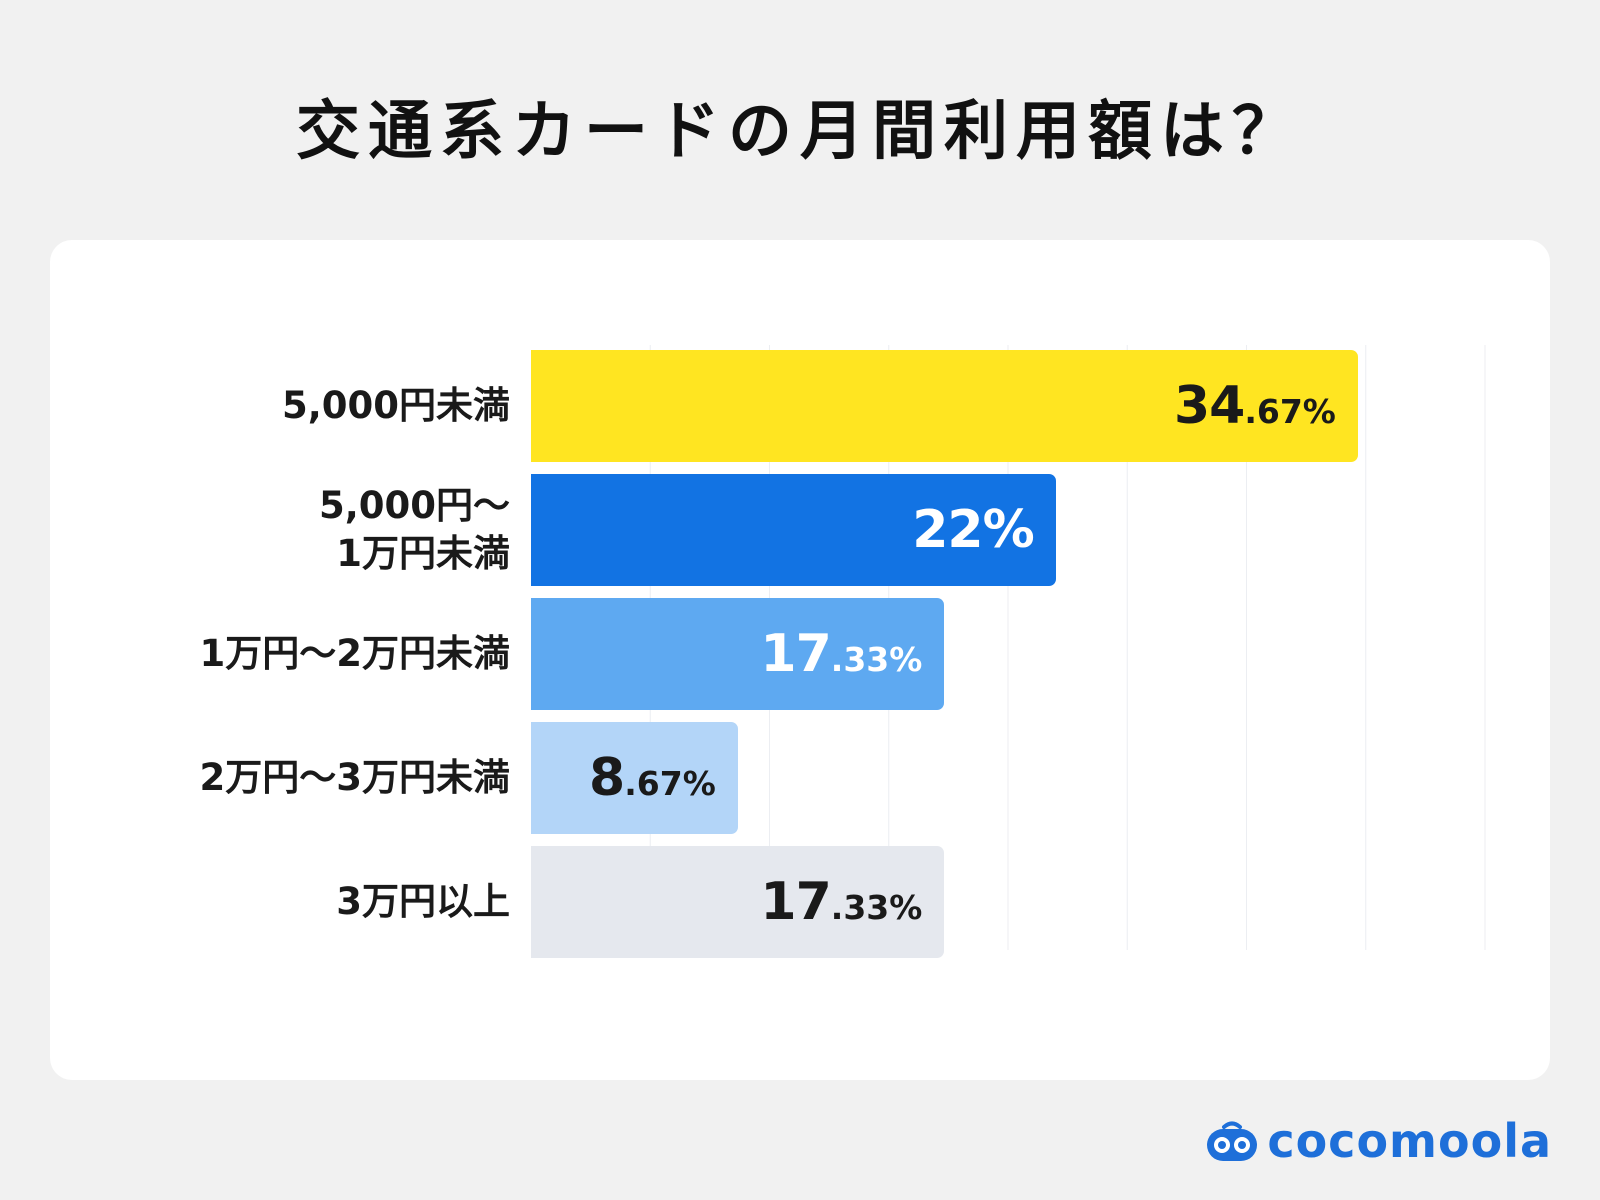 This screenshot has height=1200, width=1600. Describe the element at coordinates (800, 132) in the screenshot. I see `page-title: 交通系カードの月間利用額は？` at that location.